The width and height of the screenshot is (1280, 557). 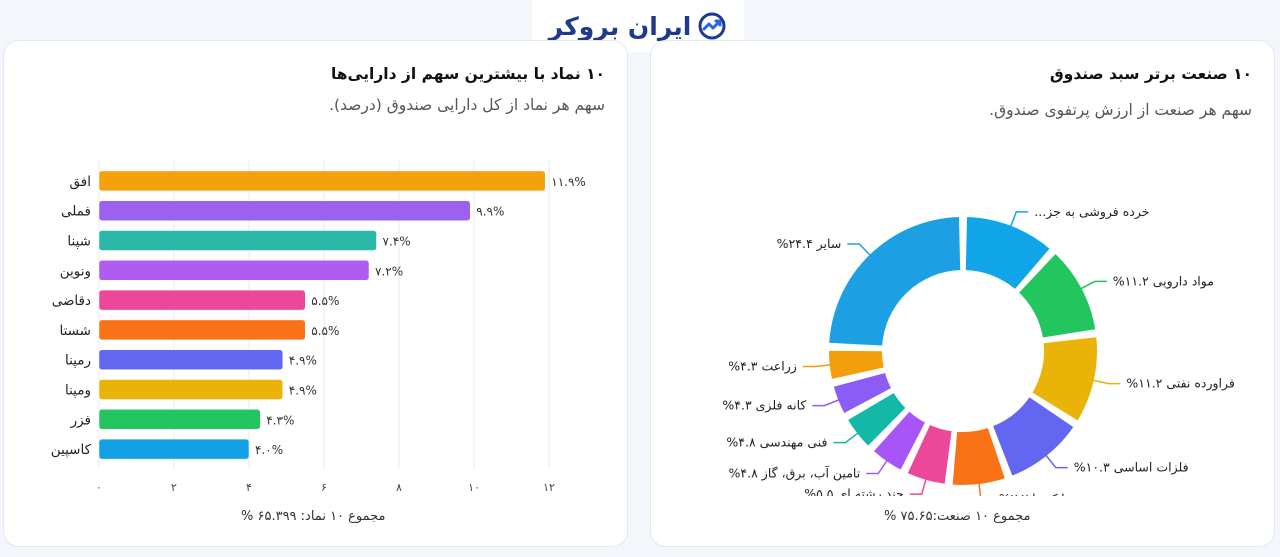 What do you see at coordinates (568, 182) in the screenshot?
I see `bar-value-label: ۱۱.۹%` at bounding box center [568, 182].